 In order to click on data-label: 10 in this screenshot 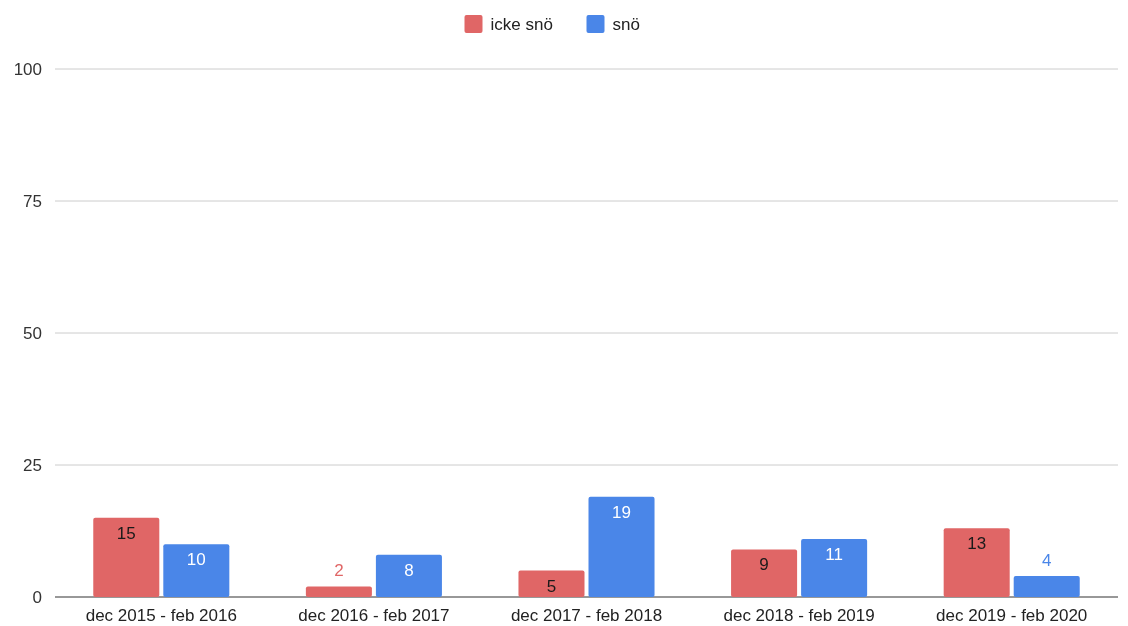, I will do `click(196, 560)`.